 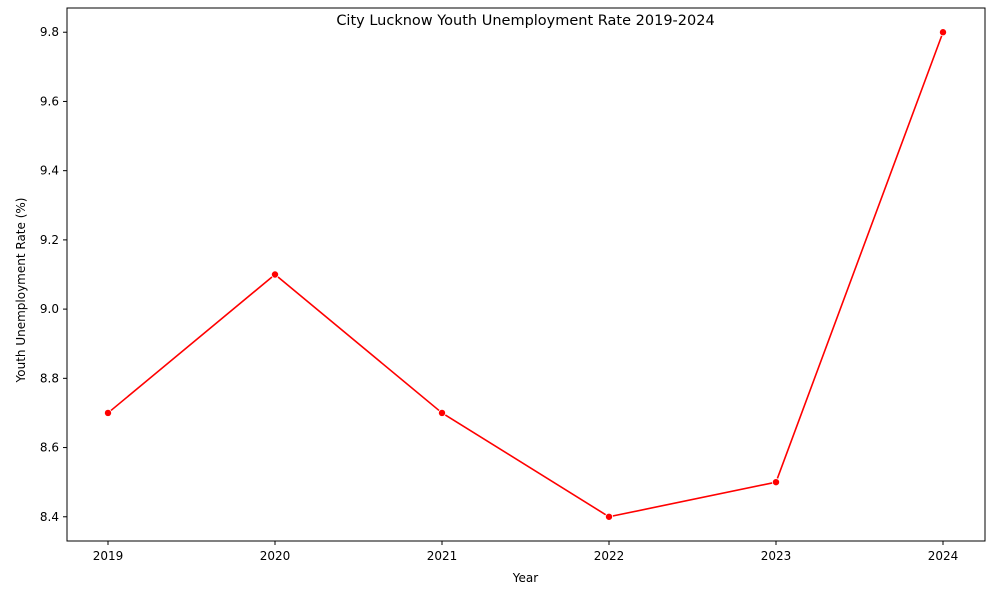 I want to click on x-tick-label: 2024, so click(x=943, y=556).